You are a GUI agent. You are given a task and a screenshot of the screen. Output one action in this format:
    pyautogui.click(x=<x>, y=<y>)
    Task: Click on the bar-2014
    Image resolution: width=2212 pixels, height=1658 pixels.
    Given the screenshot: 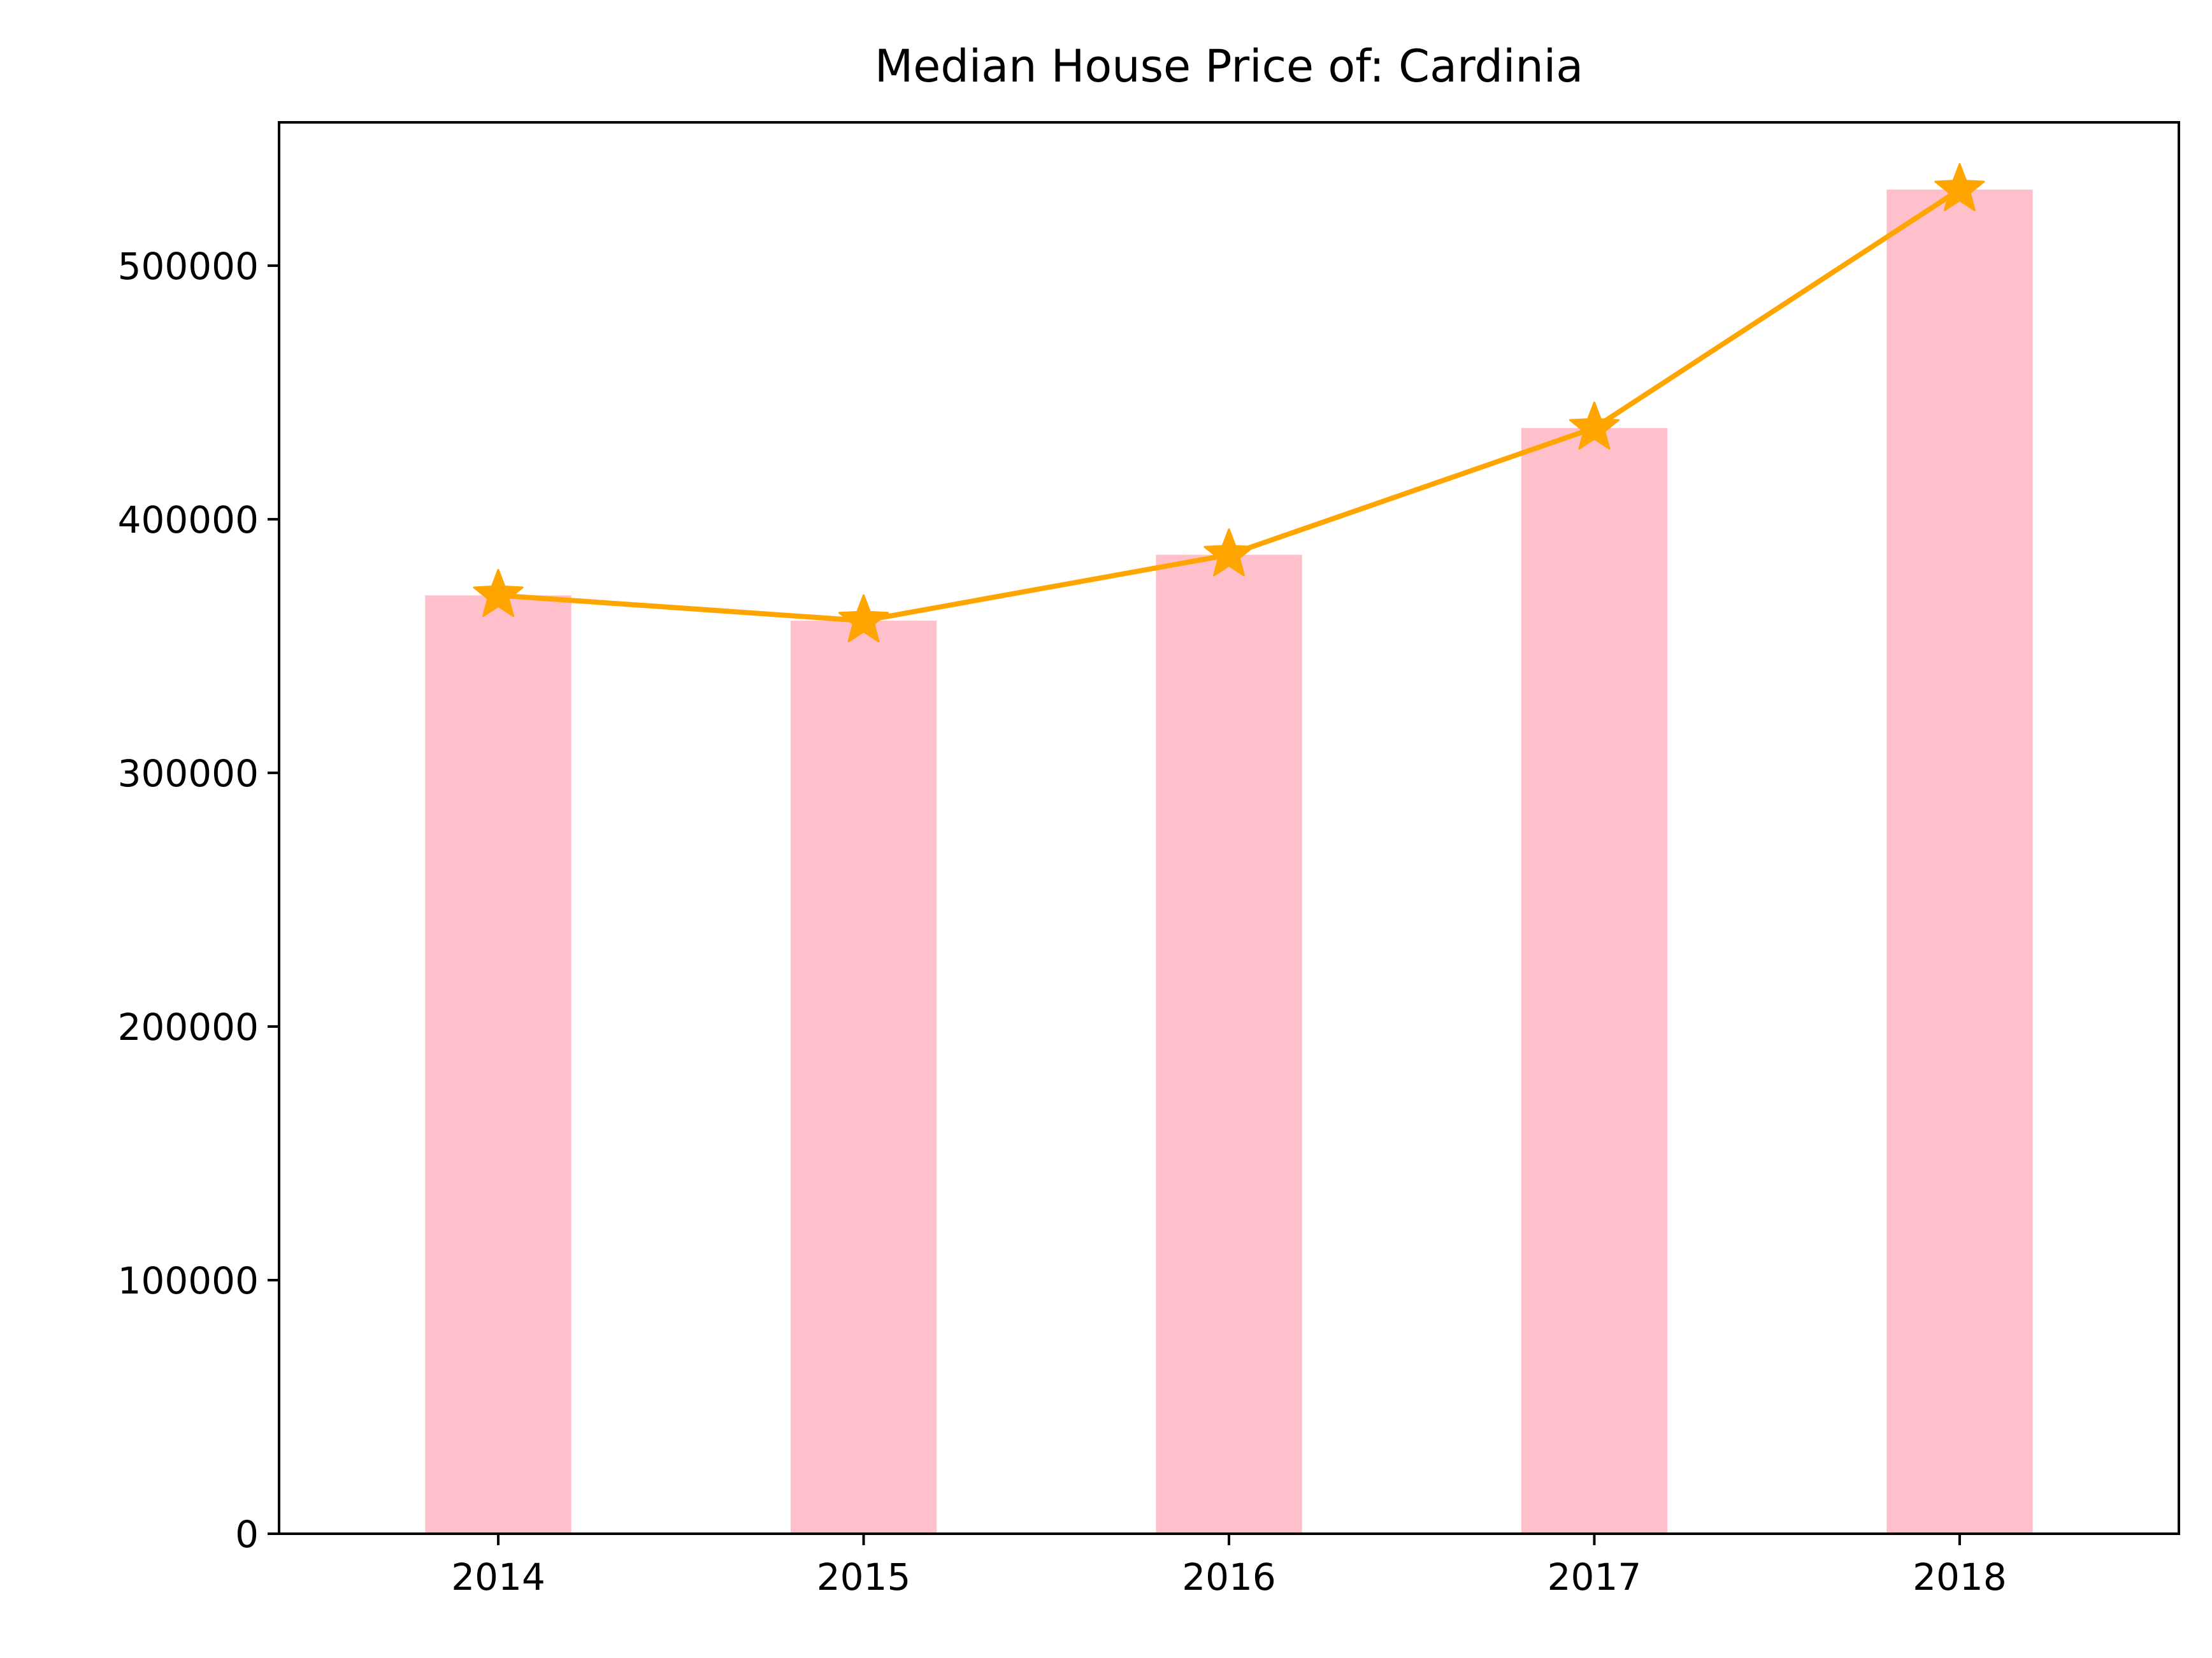 What is the action you would take?
    pyautogui.click(x=498, y=1064)
    